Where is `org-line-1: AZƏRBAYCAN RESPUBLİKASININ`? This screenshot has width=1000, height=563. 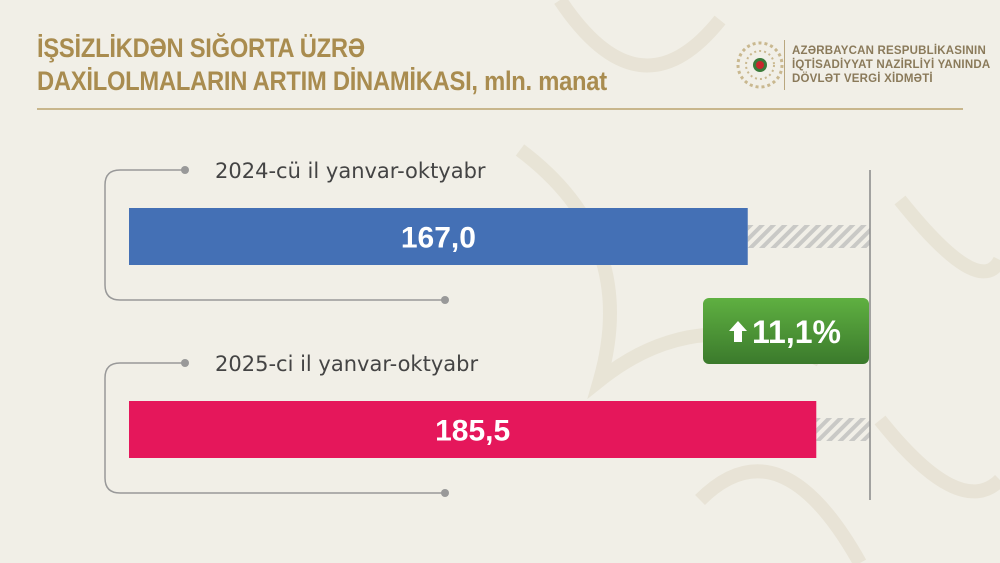 org-line-1: AZƏRBAYCAN RESPUBLİKASININ is located at coordinates (889, 51).